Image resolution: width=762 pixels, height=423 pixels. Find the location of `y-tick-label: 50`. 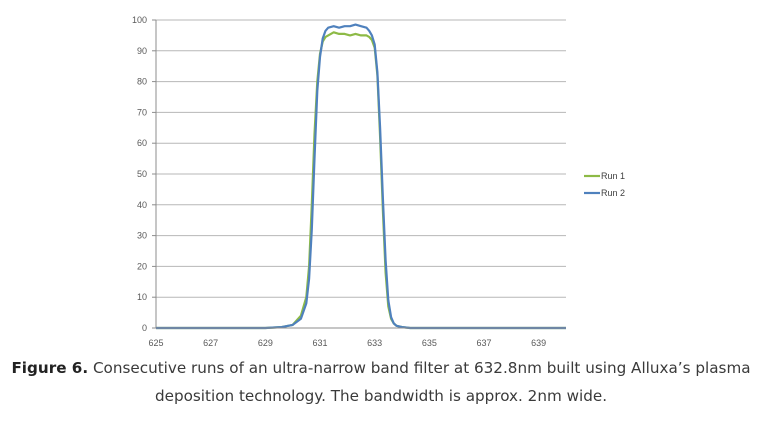

y-tick-label: 50 is located at coordinates (142, 174).